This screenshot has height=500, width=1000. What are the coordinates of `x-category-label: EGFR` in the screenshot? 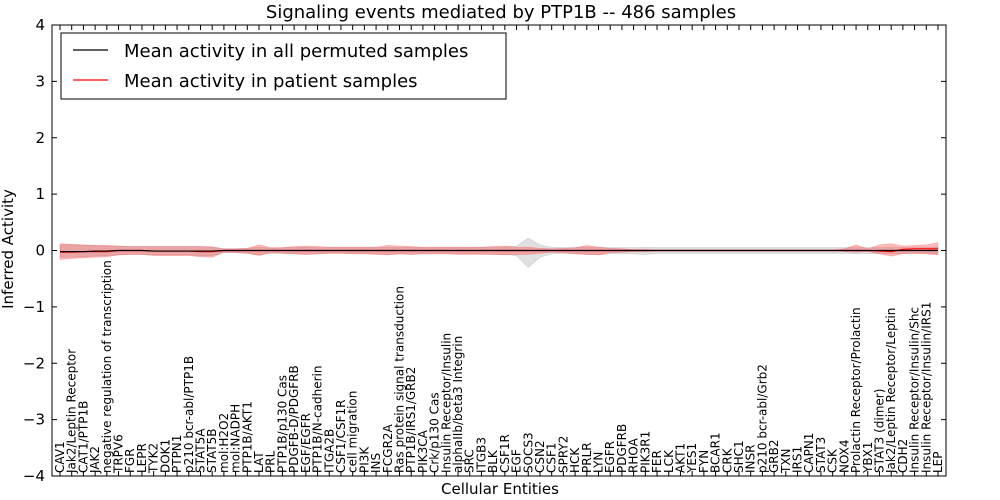 It's located at (610, 457).